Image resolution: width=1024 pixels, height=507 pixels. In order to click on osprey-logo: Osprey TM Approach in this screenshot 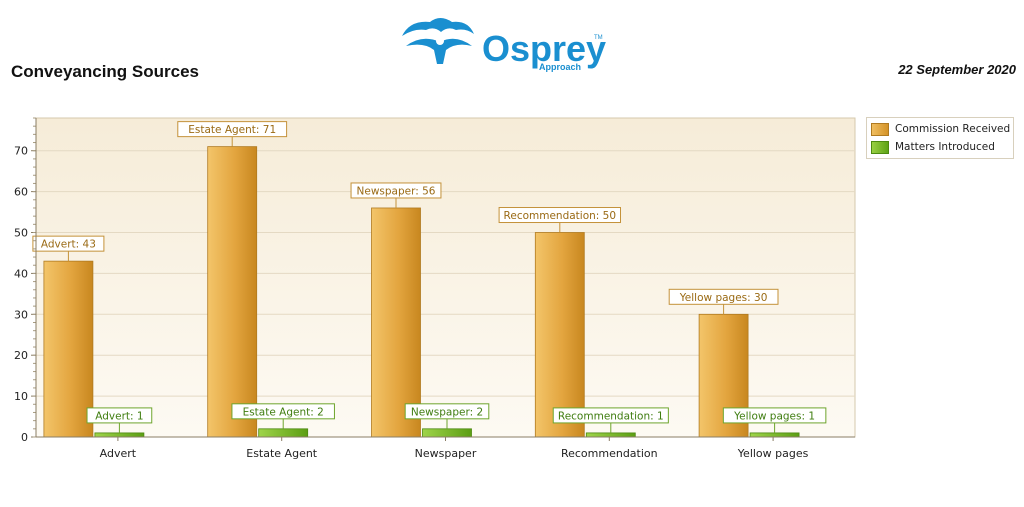, I will do `click(506, 46)`.